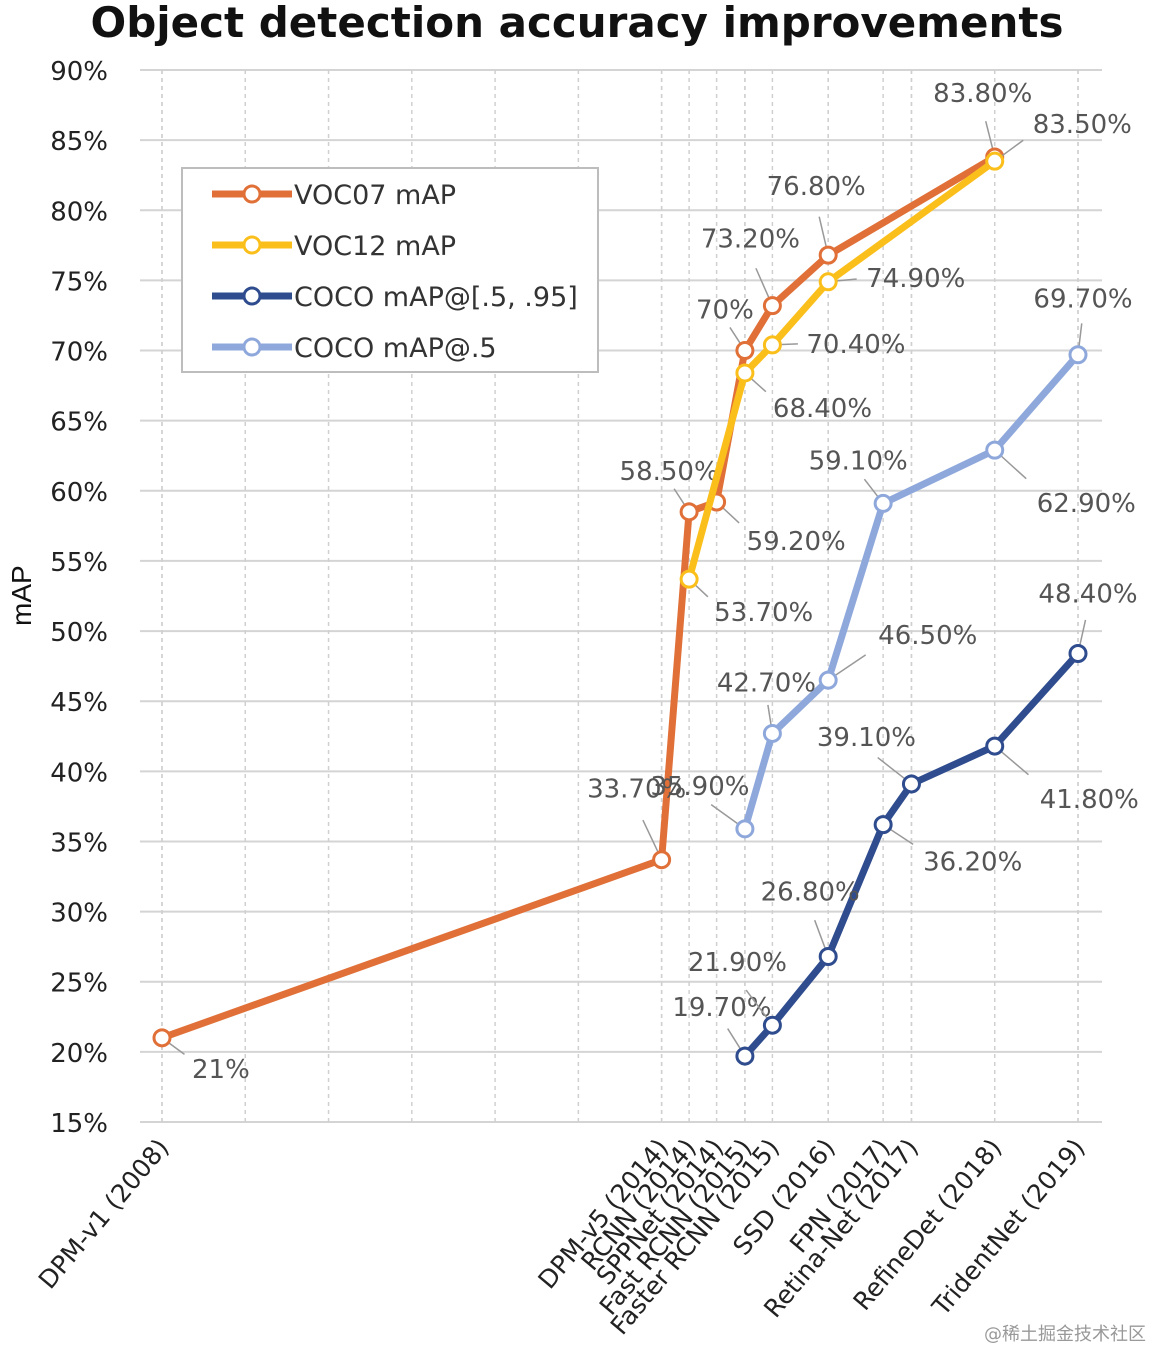 The image size is (1154, 1356). I want to click on y-tick-label: 80%, so click(79, 212).